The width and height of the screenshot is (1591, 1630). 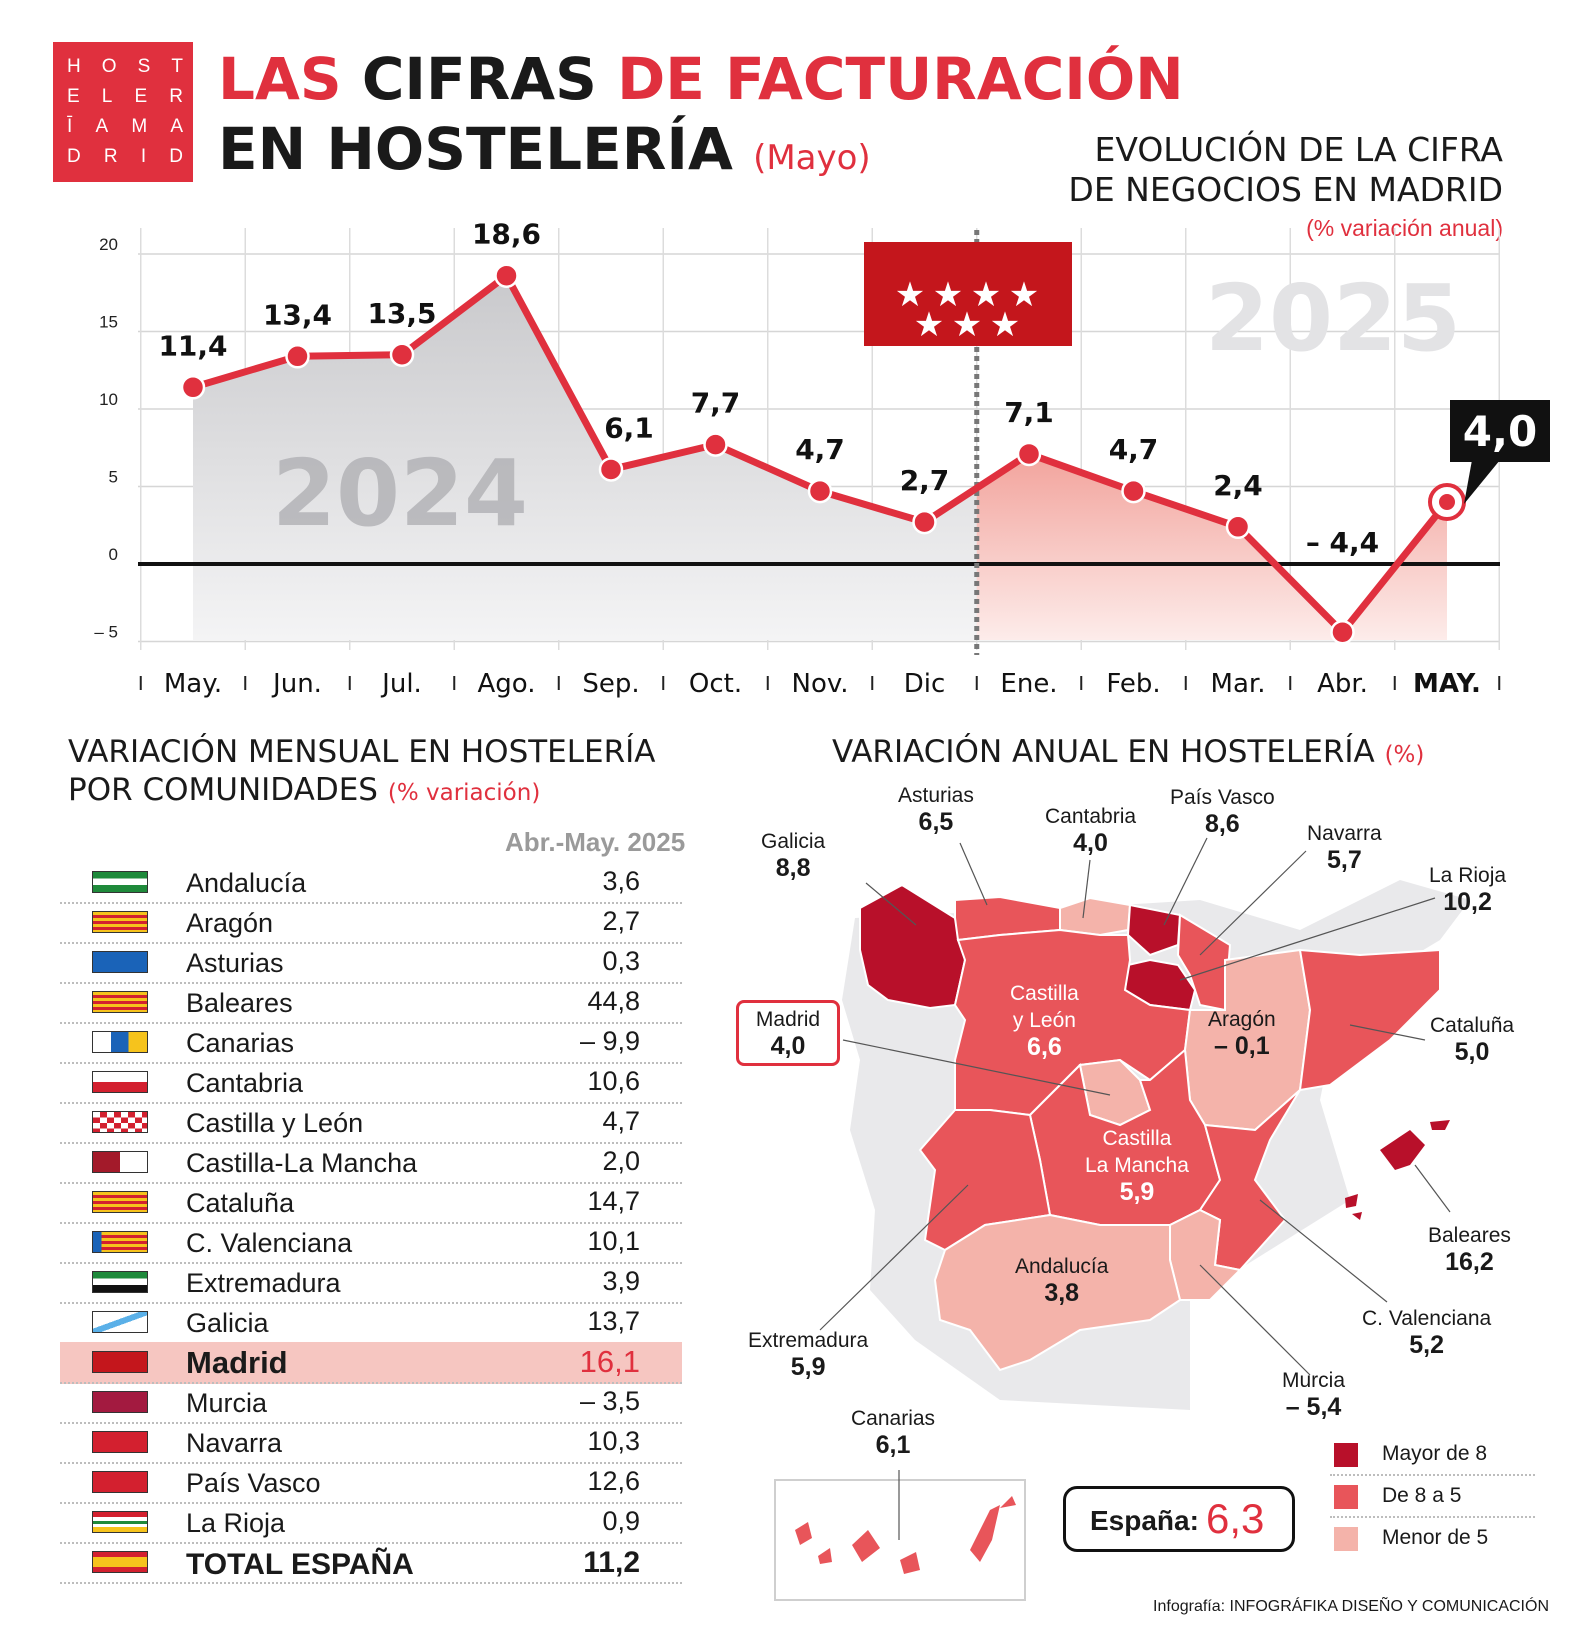 What do you see at coordinates (1500, 452) in the screenshot?
I see `highlight-callout: 4,0` at bounding box center [1500, 452].